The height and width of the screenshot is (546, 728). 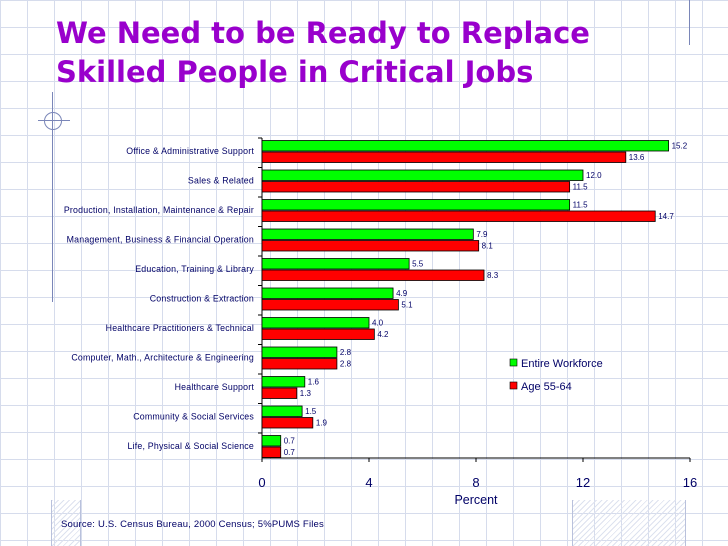 What do you see at coordinates (493, 275) in the screenshot?
I see `bar-value-label: 8.3` at bounding box center [493, 275].